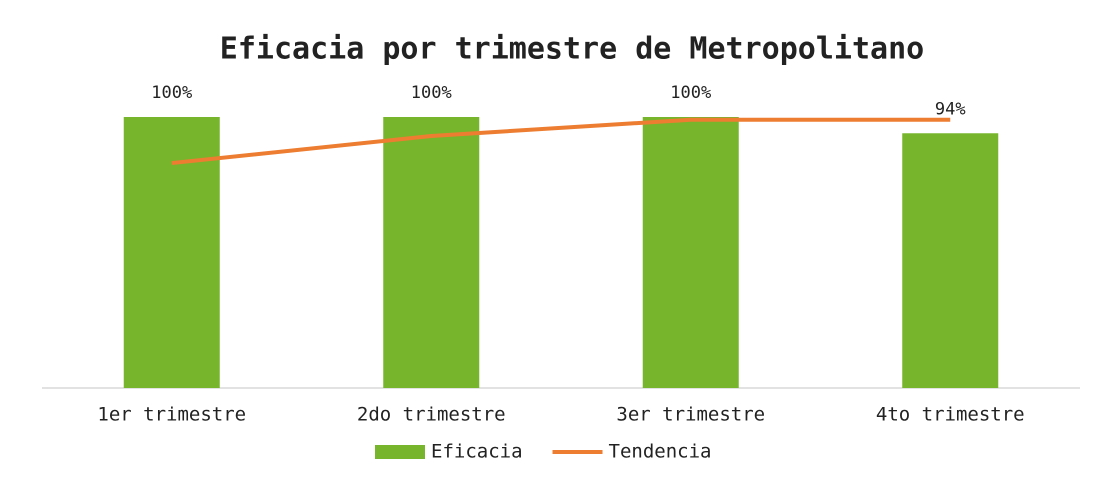 This screenshot has width=1105, height=489. Describe the element at coordinates (171, 415) in the screenshot. I see `x-tick-label: 1er trimestre` at that location.